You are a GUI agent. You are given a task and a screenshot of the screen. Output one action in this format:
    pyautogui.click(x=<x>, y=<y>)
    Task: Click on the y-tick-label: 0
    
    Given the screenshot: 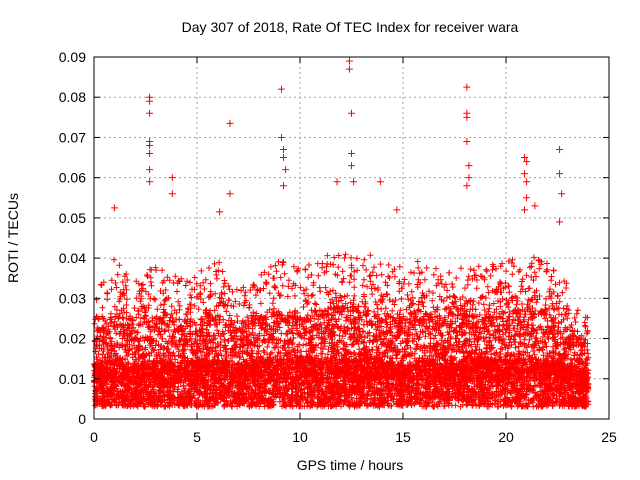 What is the action you would take?
    pyautogui.click(x=82, y=419)
    